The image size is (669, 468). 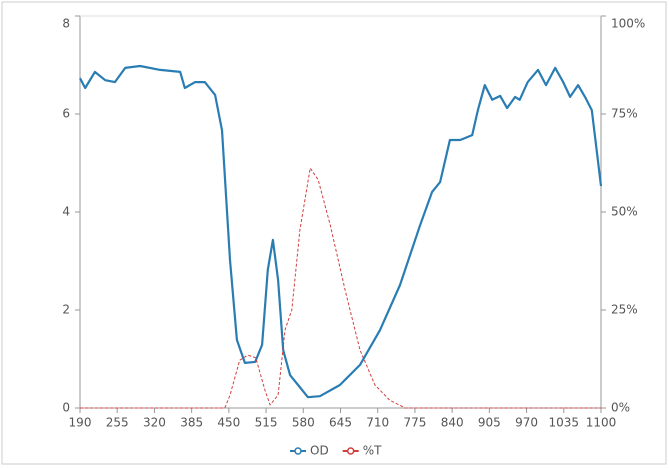 I want to click on x-tick-label: 1035, so click(x=564, y=423).